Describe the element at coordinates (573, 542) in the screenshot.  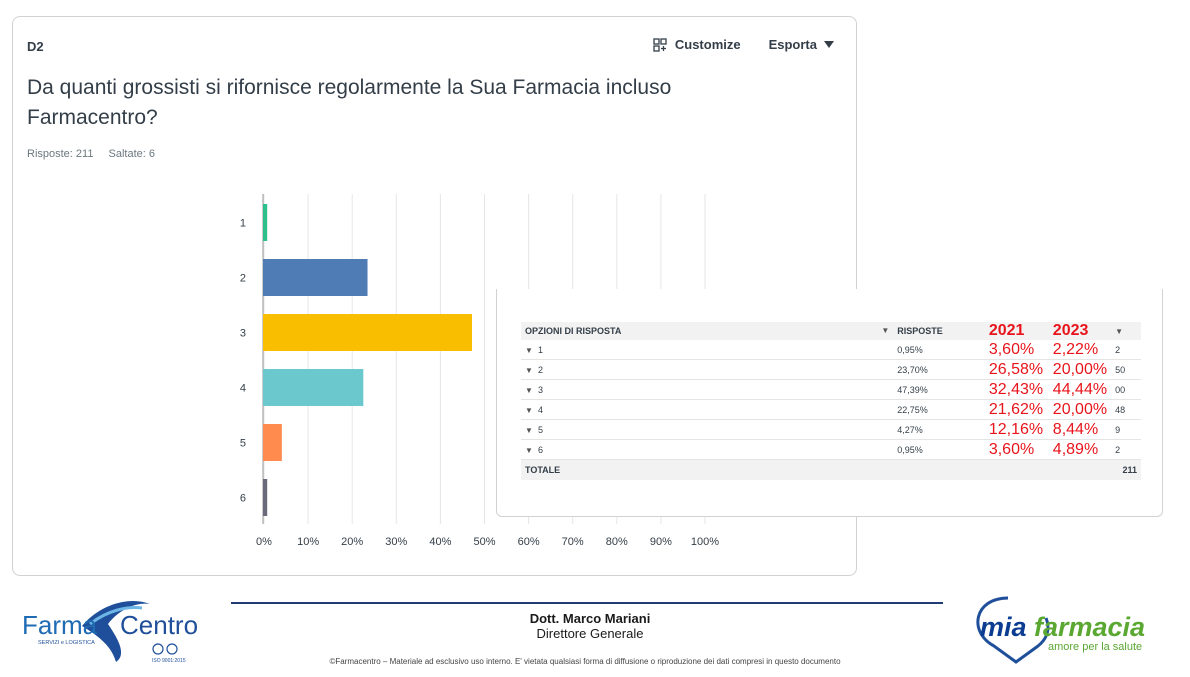
I see `x-tick-label: 70%` at that location.